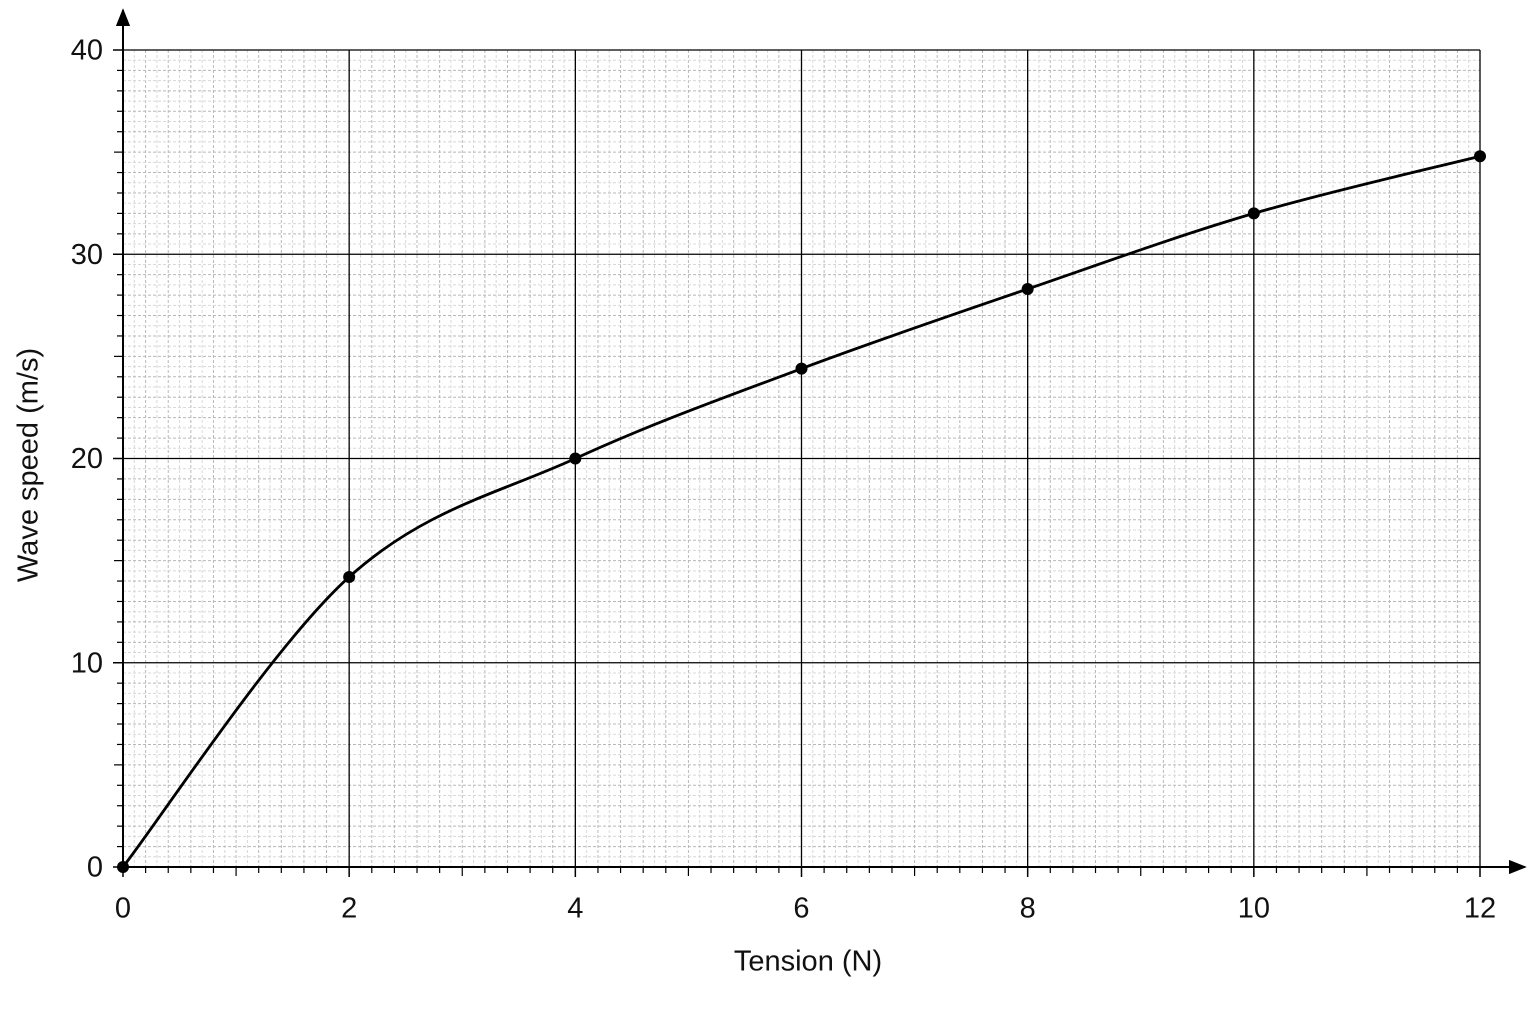 The height and width of the screenshot is (1024, 1536). What do you see at coordinates (1028, 909) in the screenshot?
I see `x-tick-label: 8` at bounding box center [1028, 909].